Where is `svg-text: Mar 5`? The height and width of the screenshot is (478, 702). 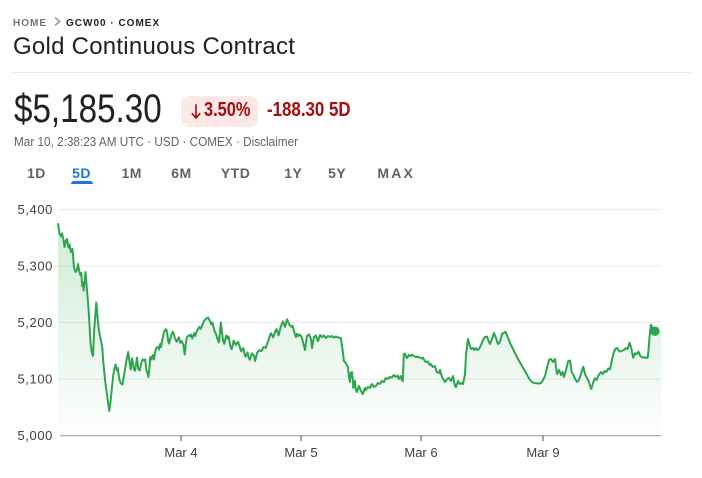 svg-text: Mar 5 is located at coordinates (300, 452).